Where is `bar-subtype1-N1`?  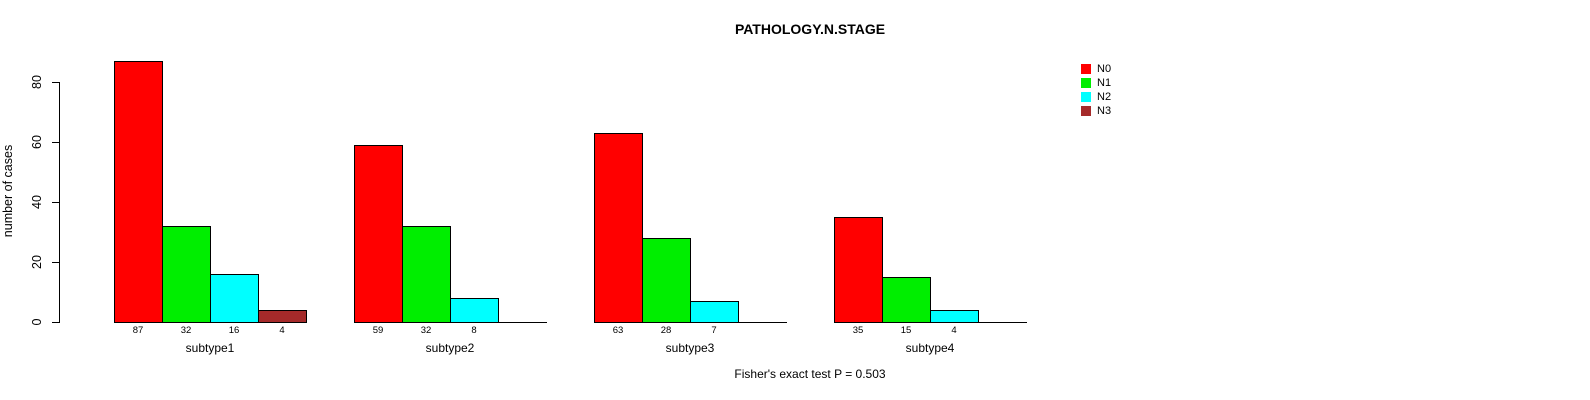
bar-subtype1-N1 is located at coordinates (186, 274).